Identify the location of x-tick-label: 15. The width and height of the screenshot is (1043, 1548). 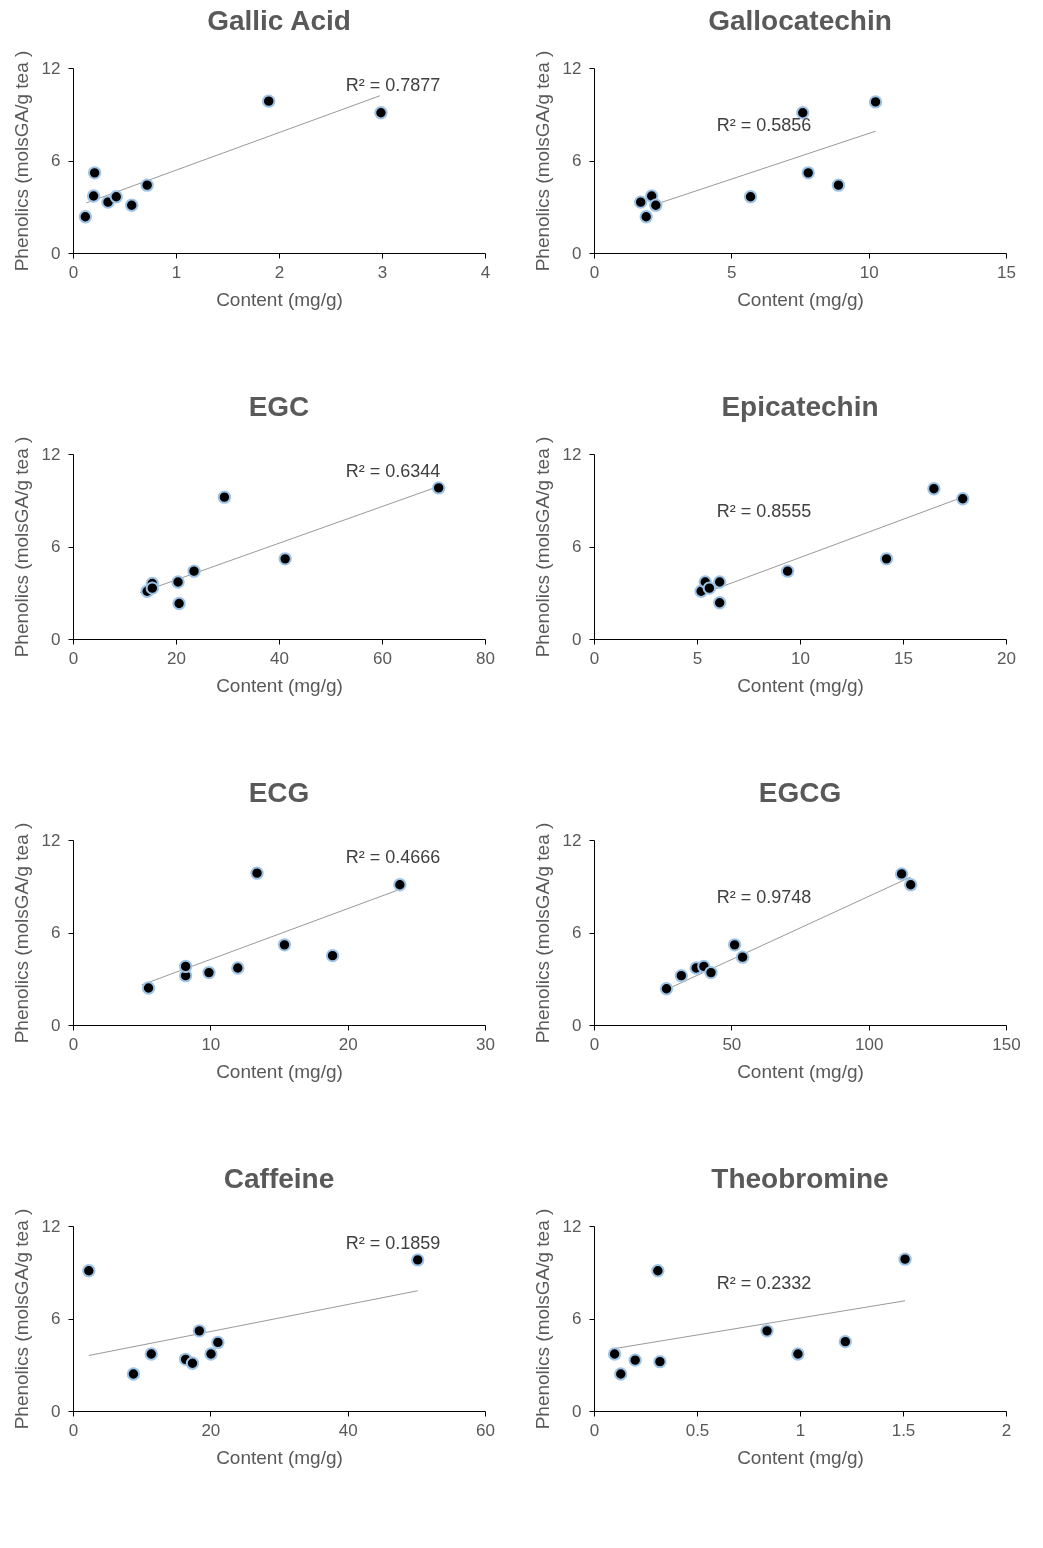
(903, 658).